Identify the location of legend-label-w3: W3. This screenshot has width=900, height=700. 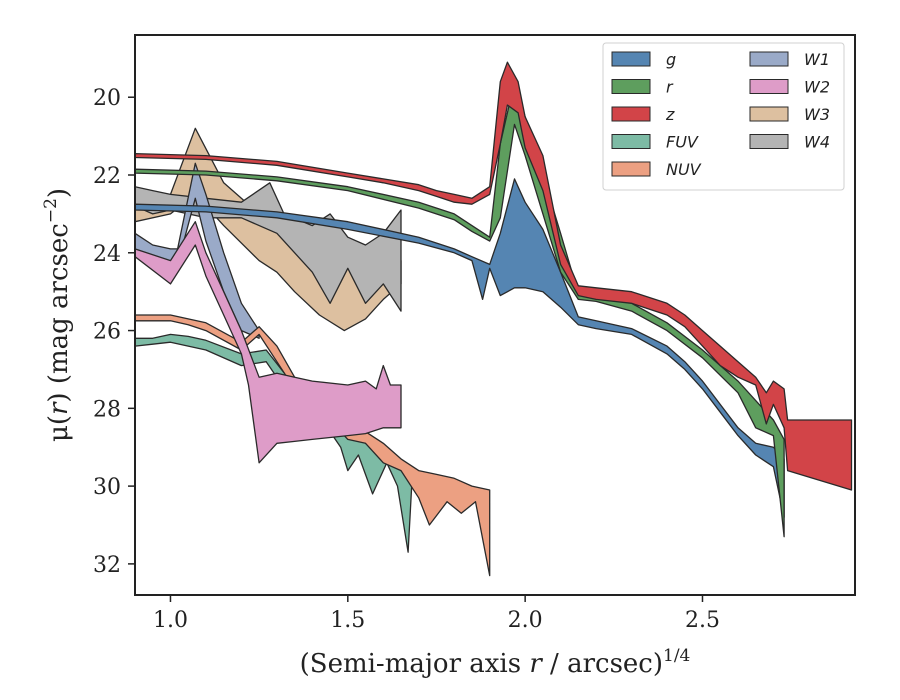
(817, 114).